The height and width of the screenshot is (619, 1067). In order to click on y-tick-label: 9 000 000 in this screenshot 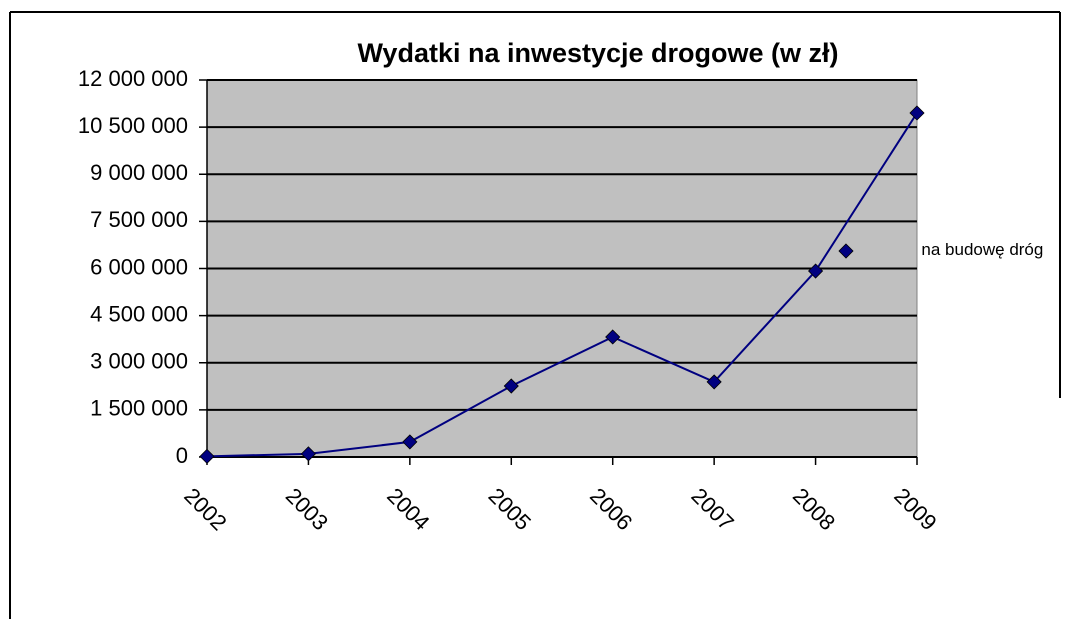, I will do `click(139, 172)`.